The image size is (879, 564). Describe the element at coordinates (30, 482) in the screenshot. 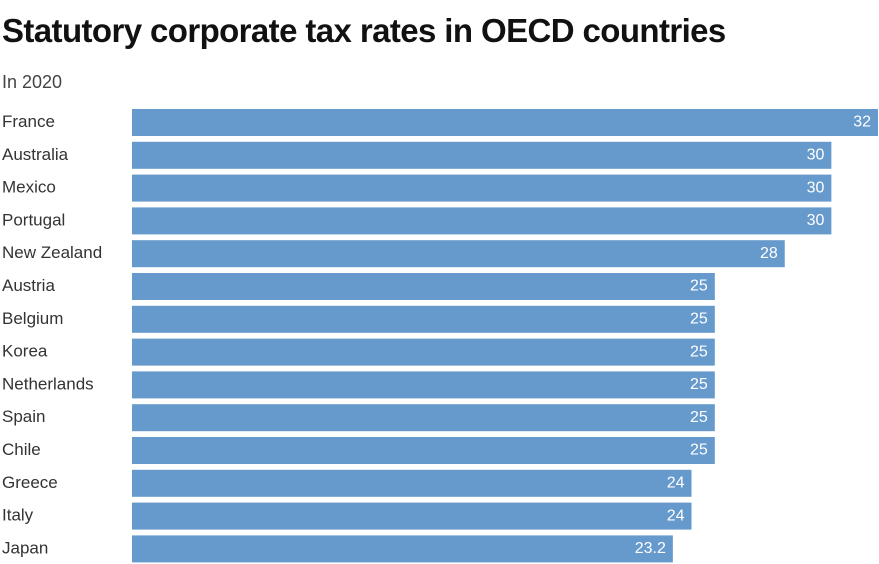

I see `category-label: Greece` at that location.